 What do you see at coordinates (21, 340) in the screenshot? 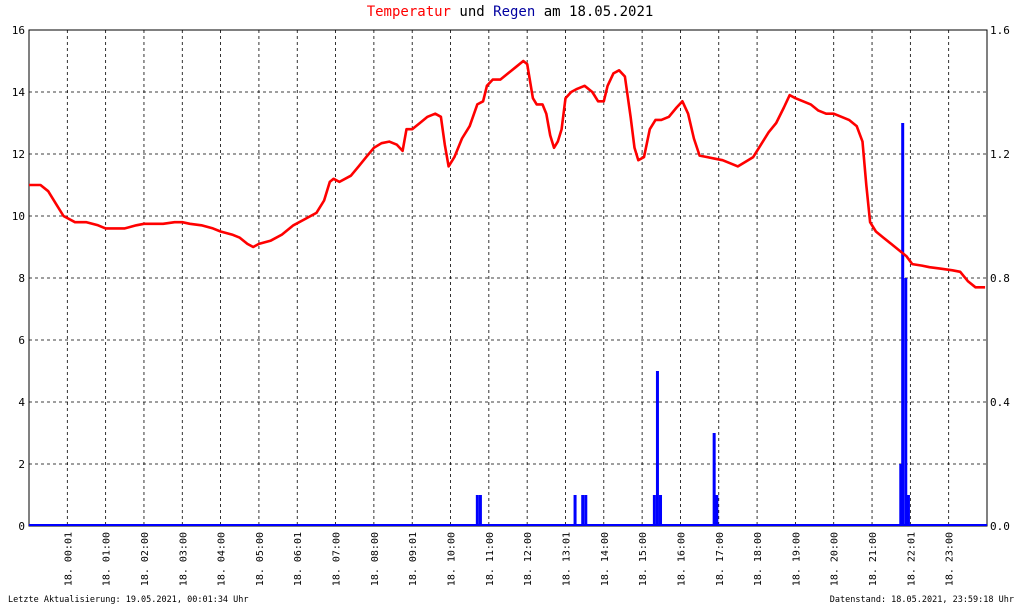
I see `y-left-tick-label: 6` at bounding box center [21, 340].